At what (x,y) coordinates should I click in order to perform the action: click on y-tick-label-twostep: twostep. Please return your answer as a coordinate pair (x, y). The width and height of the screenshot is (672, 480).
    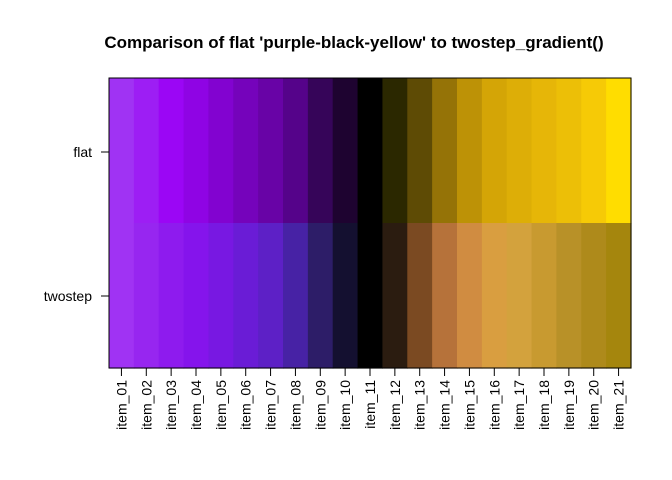
    Looking at the image, I should click on (68, 296).